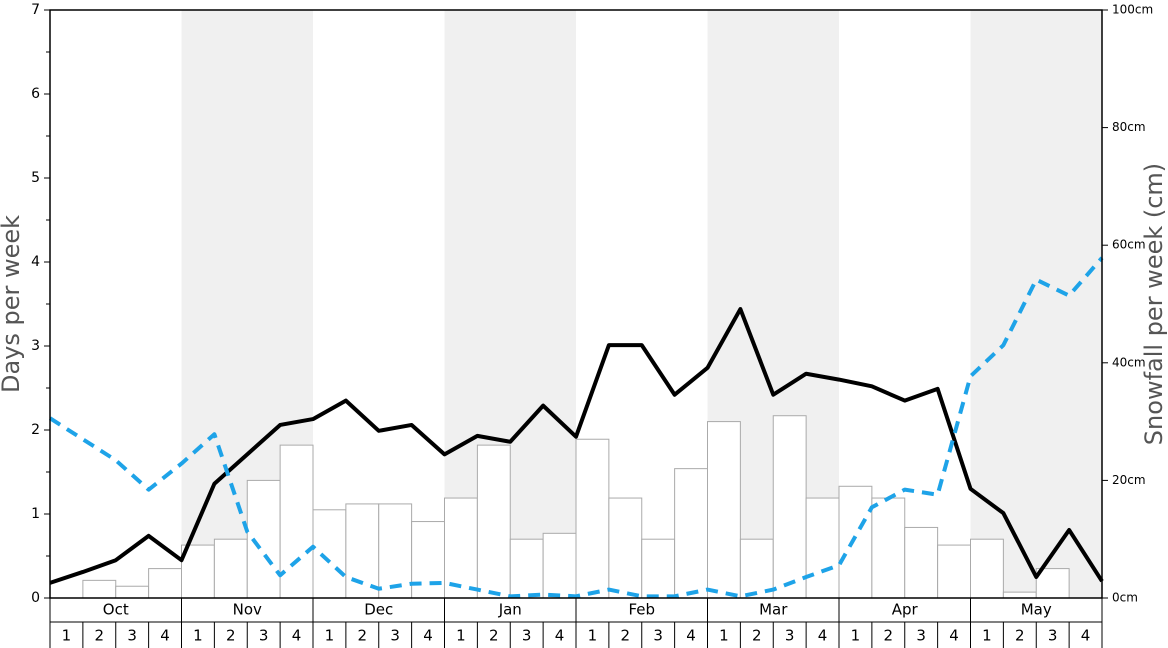  I want to click on y2-tick-label: 20cm, so click(1129, 480).